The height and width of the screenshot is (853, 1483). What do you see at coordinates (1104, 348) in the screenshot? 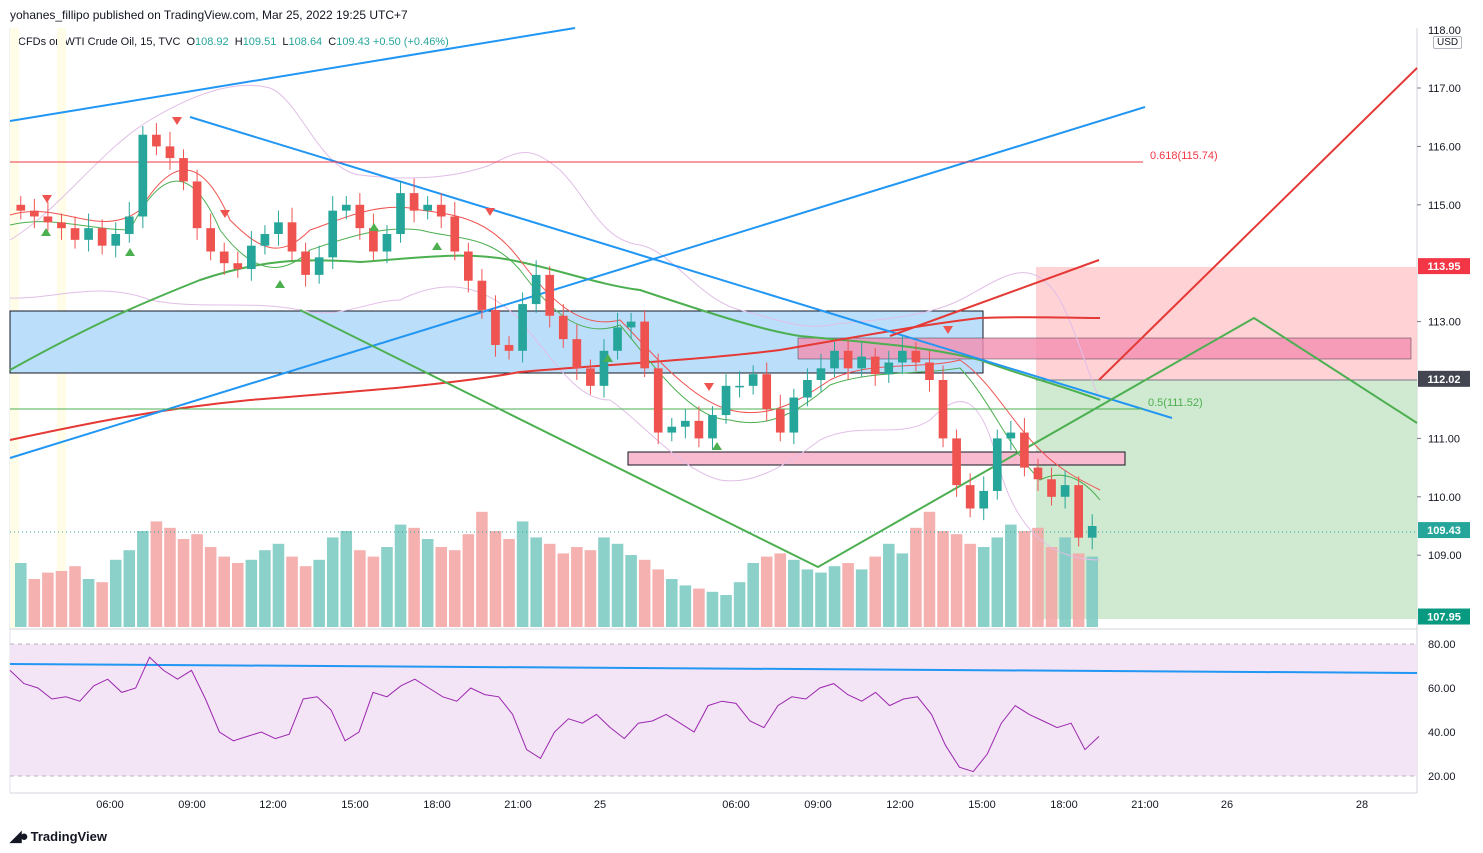
I see `pink-zone-upper` at bounding box center [1104, 348].